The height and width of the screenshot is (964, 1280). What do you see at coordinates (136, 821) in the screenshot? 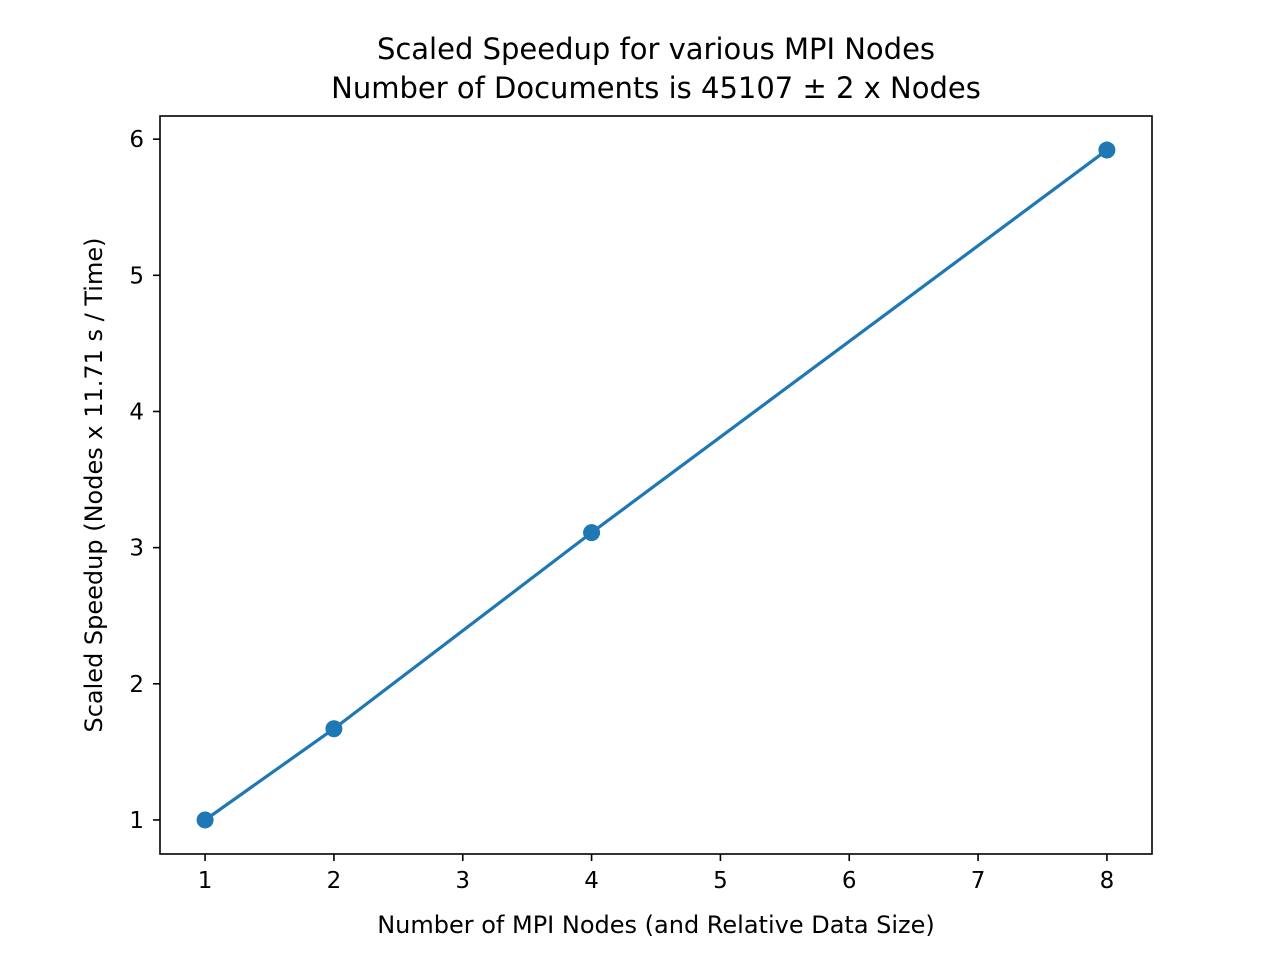
I see `y-tick-label: 1` at bounding box center [136, 821].